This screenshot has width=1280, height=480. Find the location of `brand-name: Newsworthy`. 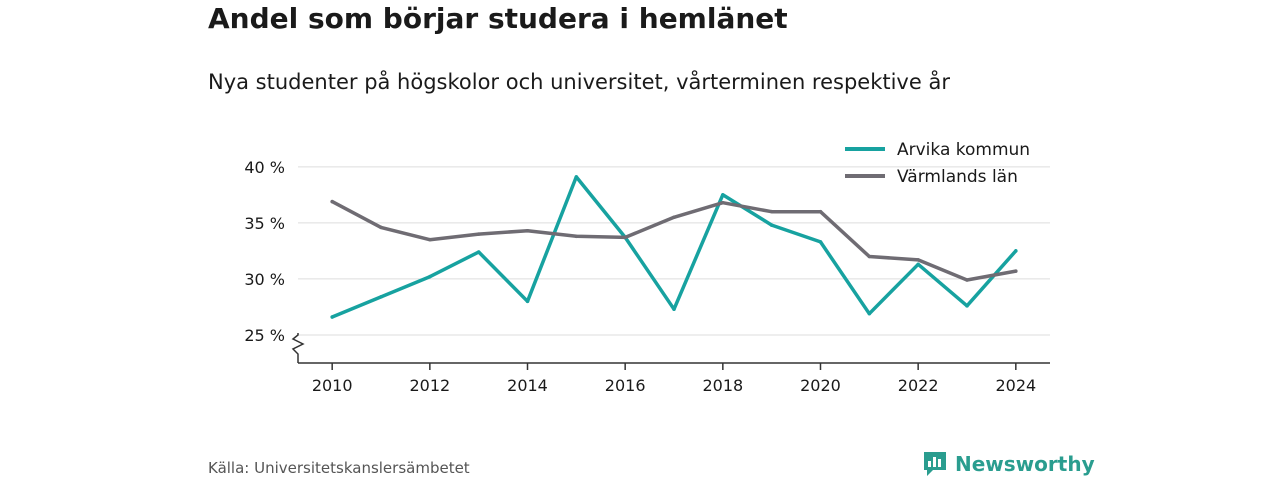

brand-name: Newsworthy is located at coordinates (1025, 464).